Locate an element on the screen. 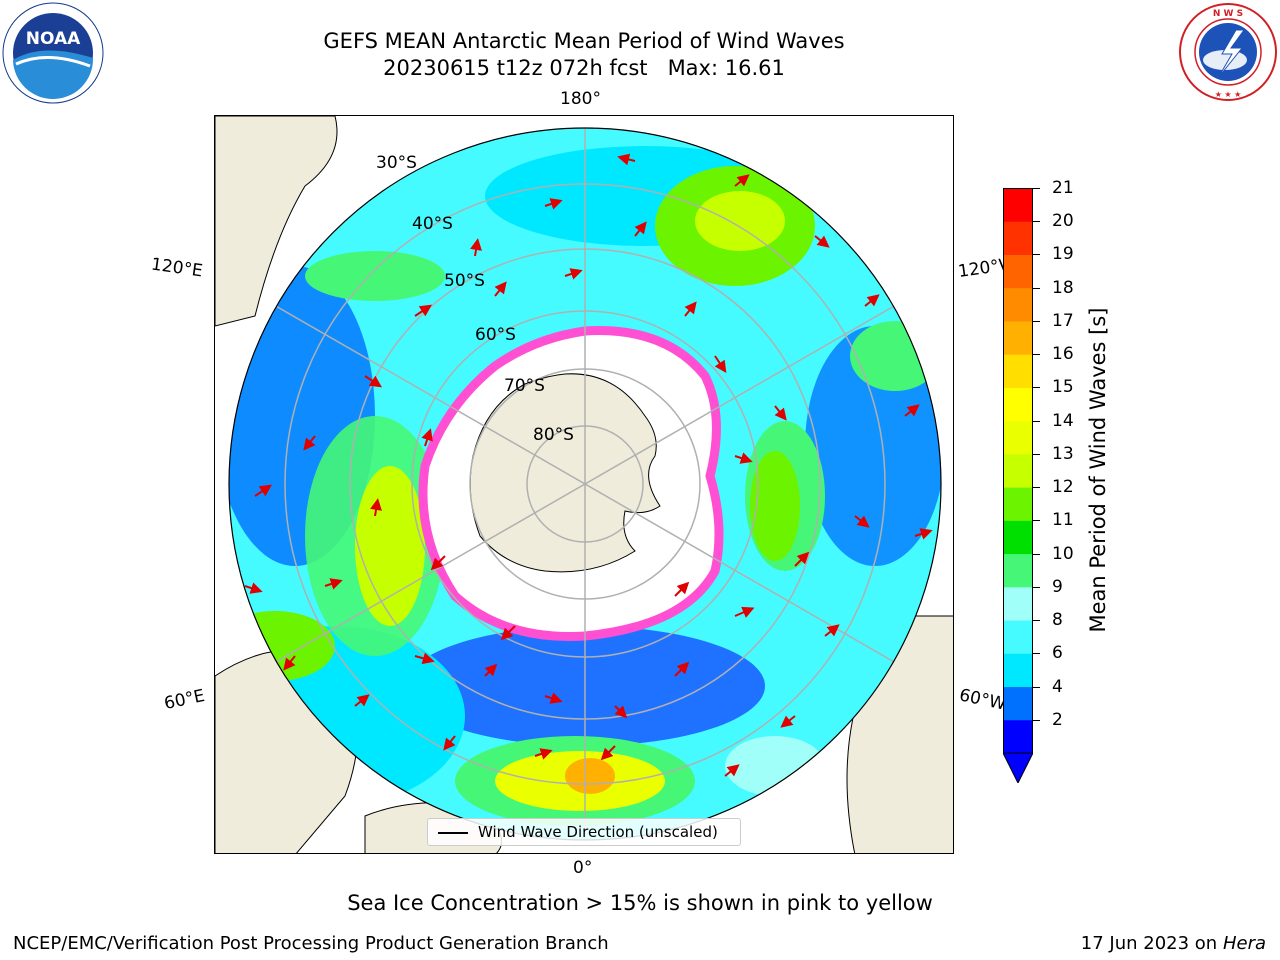 The height and width of the screenshot is (960, 1280). colorbar-tick-label: 14 is located at coordinates (1063, 420).